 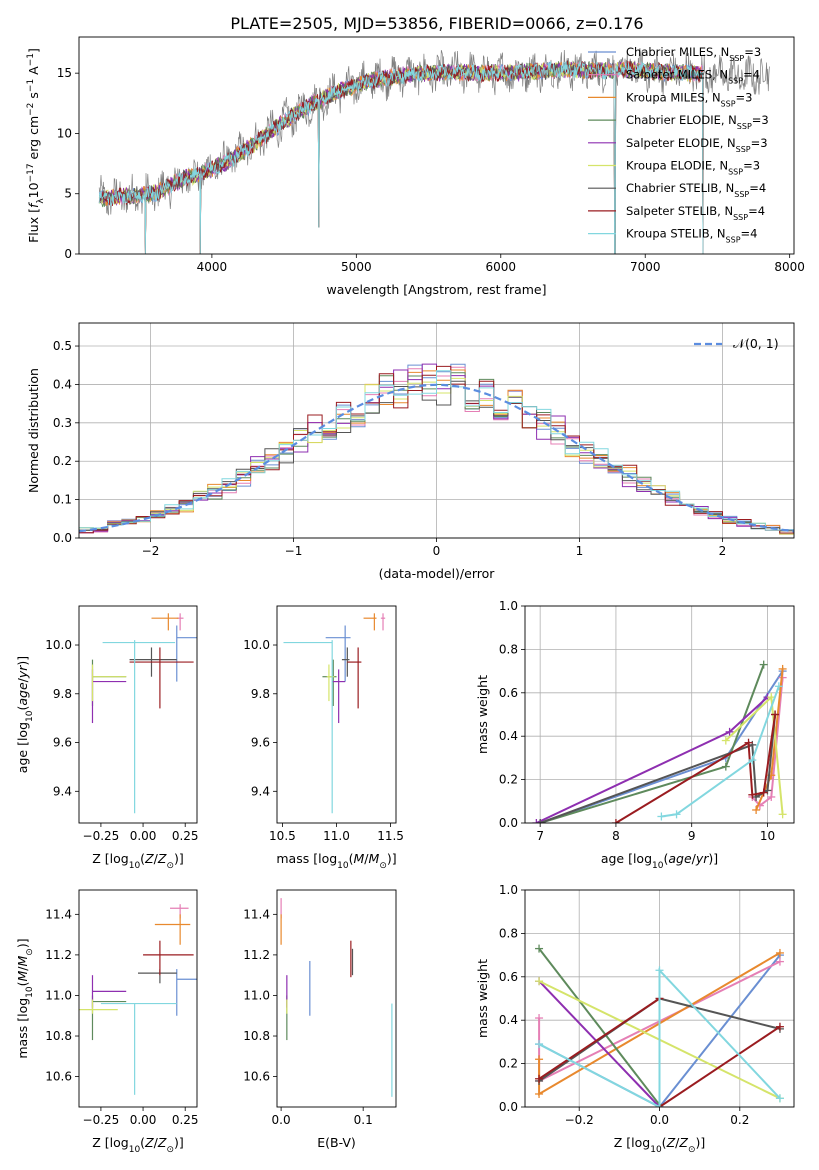 I want to click on legend-text: Salpeter ELODIE, N, so click(x=681, y=143).